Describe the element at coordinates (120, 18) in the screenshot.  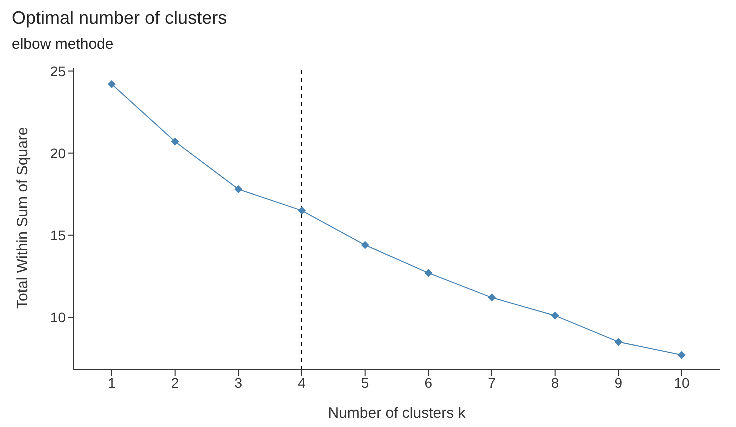
I see `chart-title: Optimal number of clusters` at that location.